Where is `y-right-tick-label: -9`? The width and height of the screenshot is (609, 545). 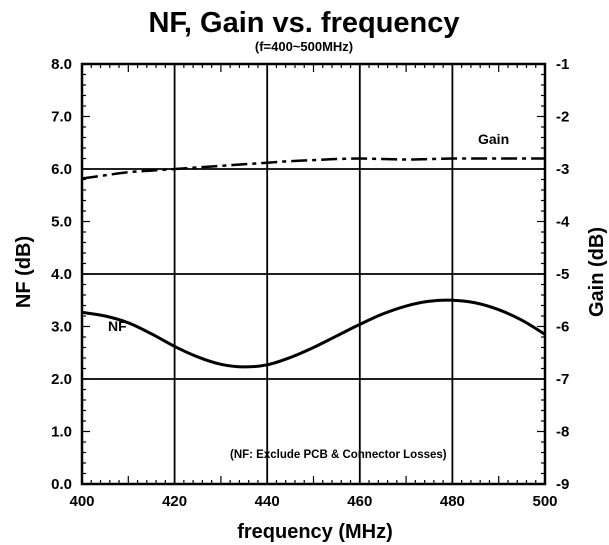 y-right-tick-label: -9 is located at coordinates (562, 484).